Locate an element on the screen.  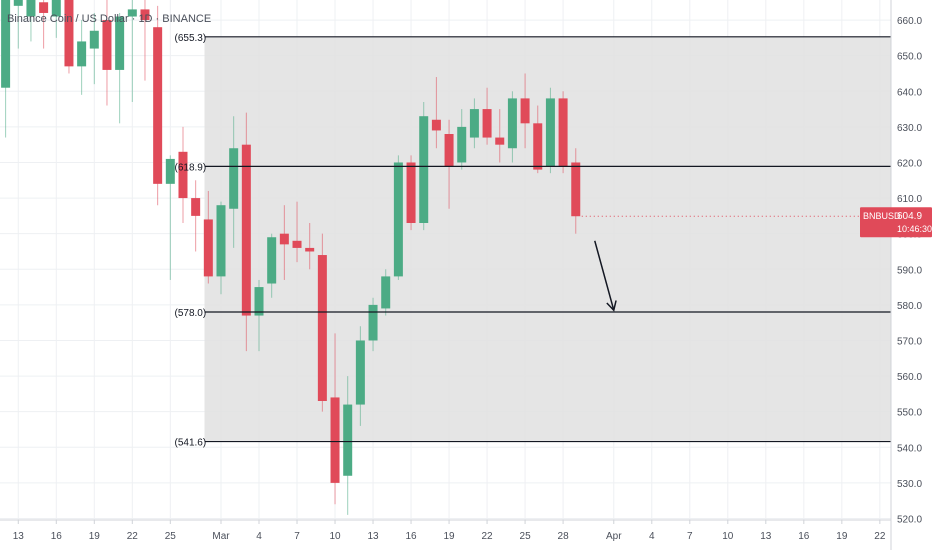
trend-arrow is located at coordinates (605, 276).